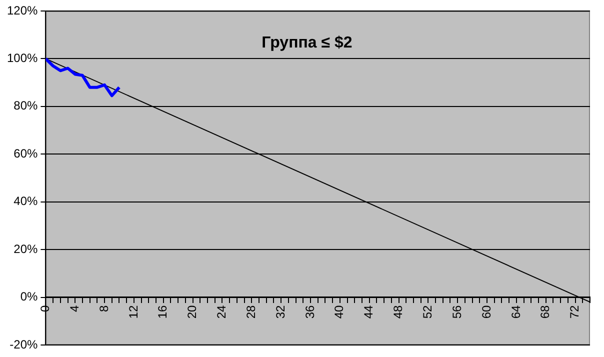 The image size is (604, 357). I want to click on x-tick-label: 24, so click(221, 311).